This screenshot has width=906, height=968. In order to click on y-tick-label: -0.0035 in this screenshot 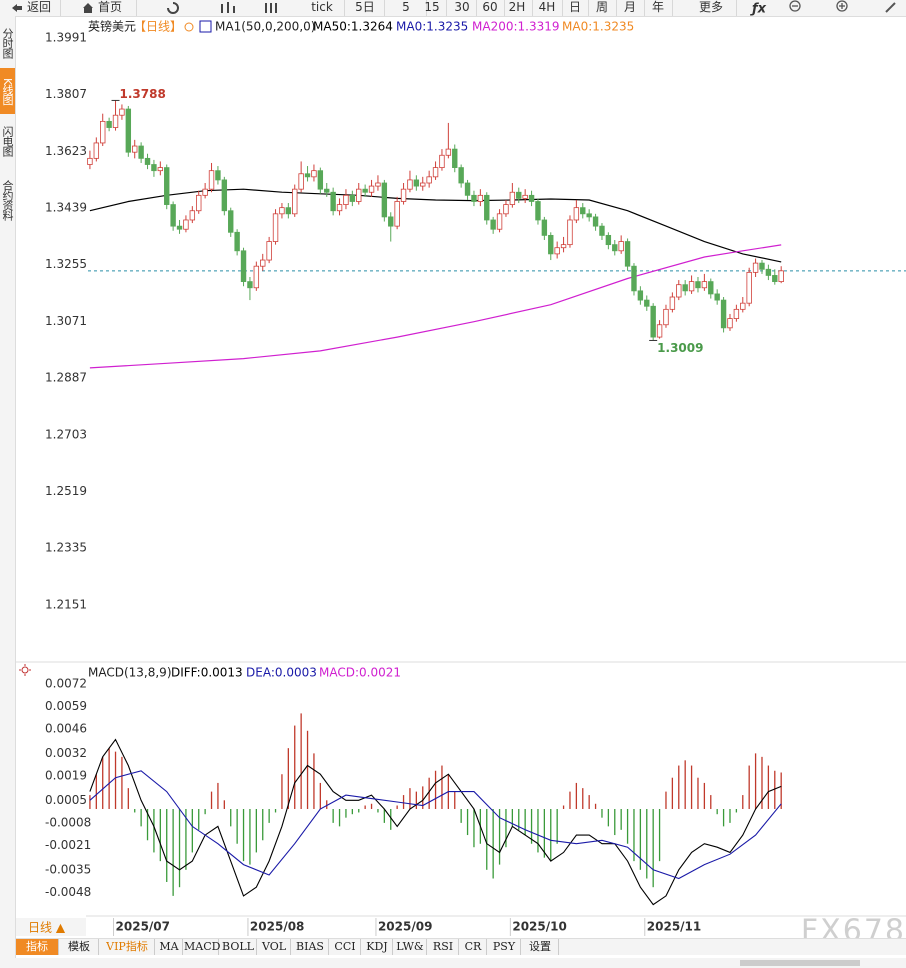, I will do `click(68, 869)`.